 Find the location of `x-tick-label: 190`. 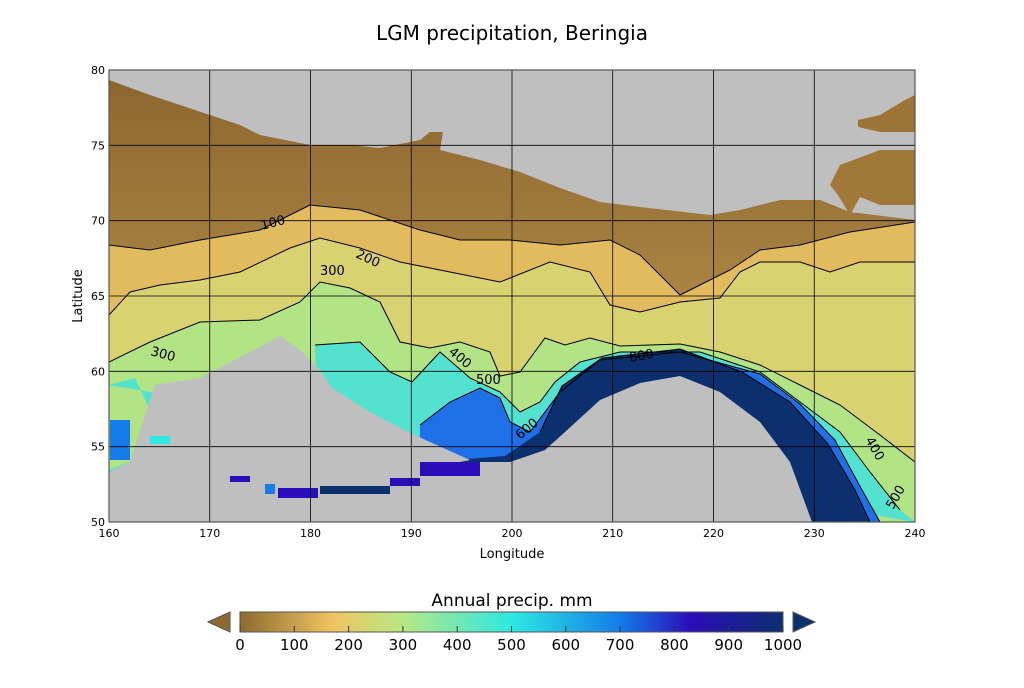

x-tick-label: 190 is located at coordinates (411, 533).